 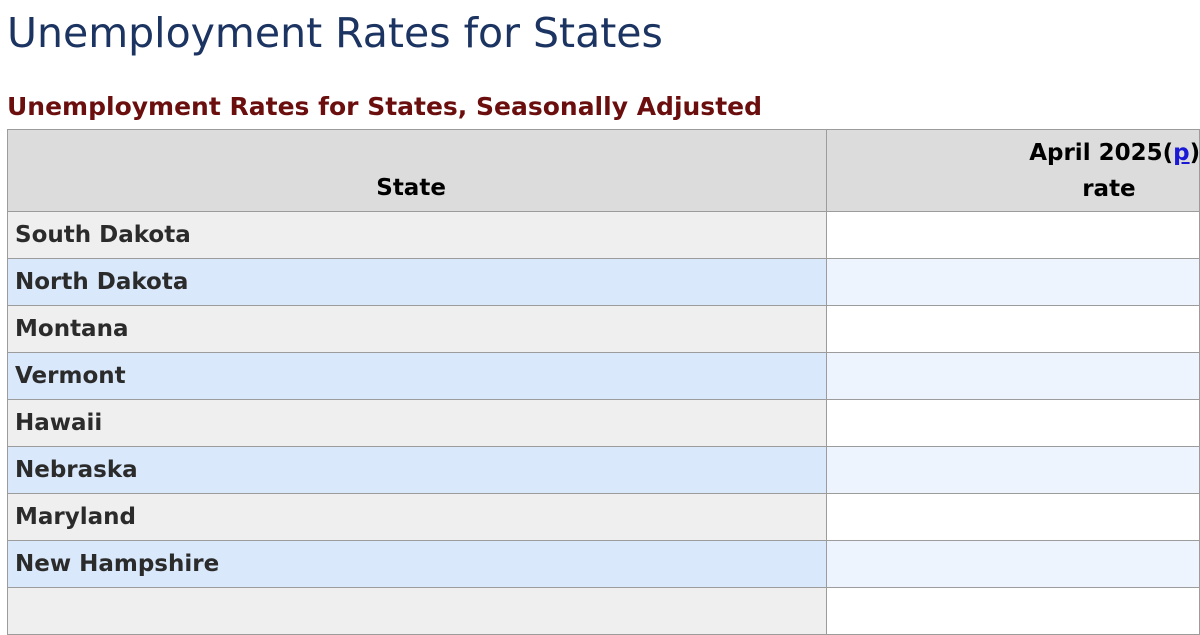 What do you see at coordinates (417, 282) in the screenshot?
I see `state-cell: North Dakota` at bounding box center [417, 282].